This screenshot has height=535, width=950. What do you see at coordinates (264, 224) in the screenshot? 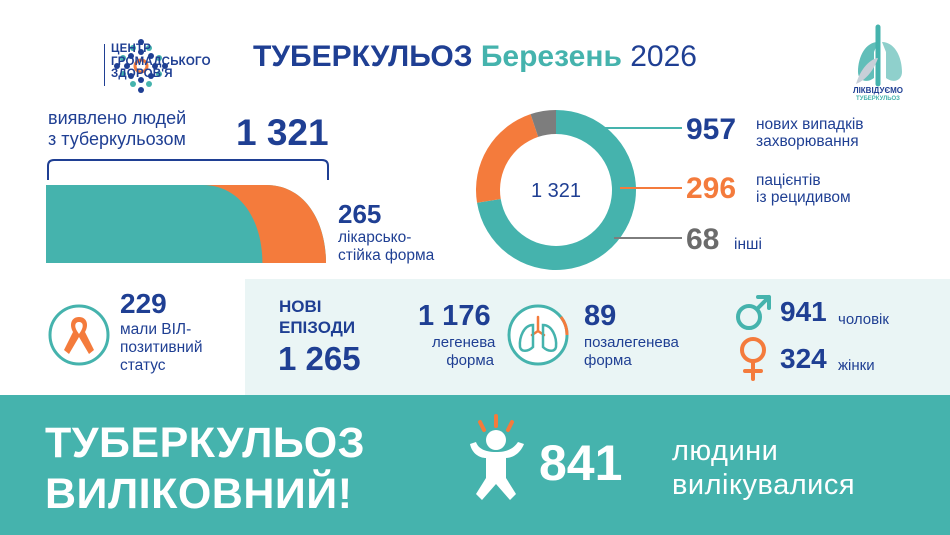
I see `area-drug-resistant` at bounding box center [264, 224].